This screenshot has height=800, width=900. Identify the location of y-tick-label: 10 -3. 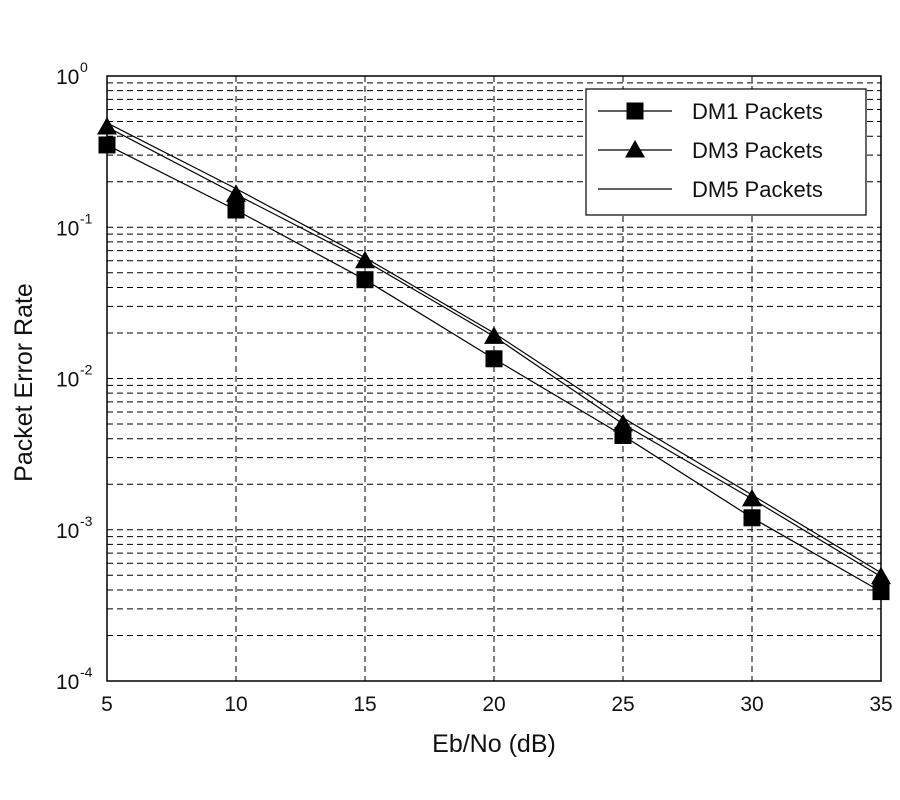
(74, 528).